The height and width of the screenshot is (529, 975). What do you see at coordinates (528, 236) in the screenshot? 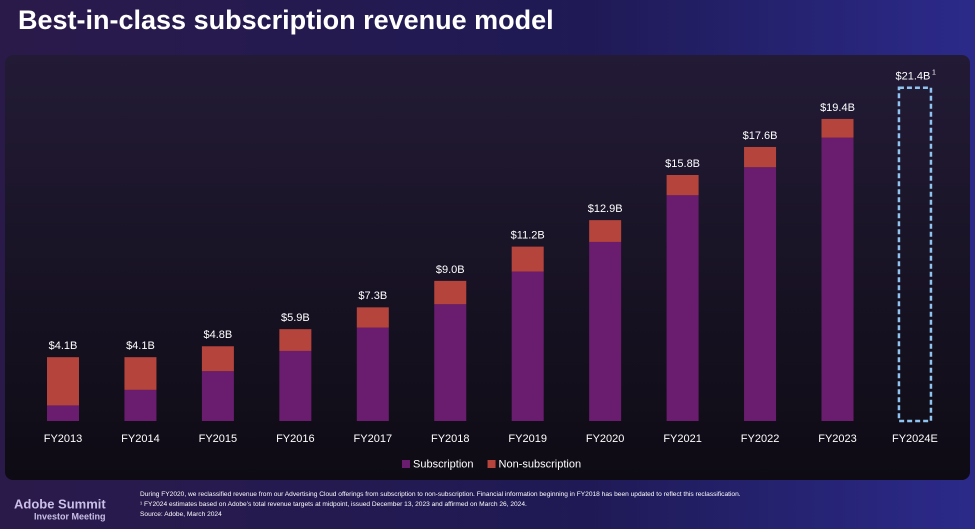
I see `total-label: $11.2B` at bounding box center [528, 236].